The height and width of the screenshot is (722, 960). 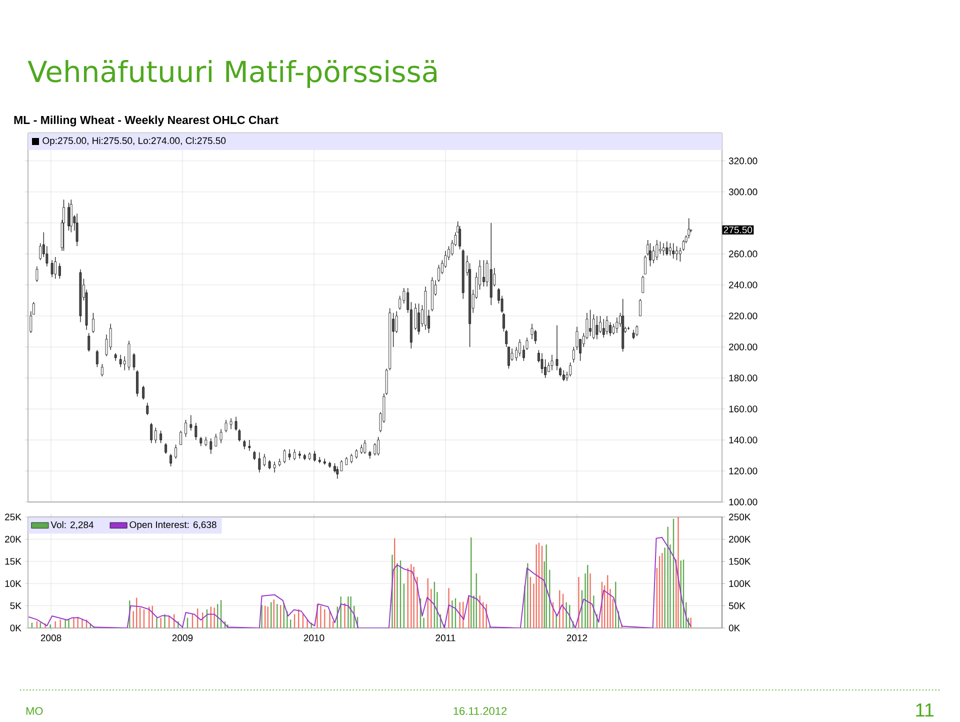 I want to click on legend-label: Vol: 2,284, so click(x=72, y=525).